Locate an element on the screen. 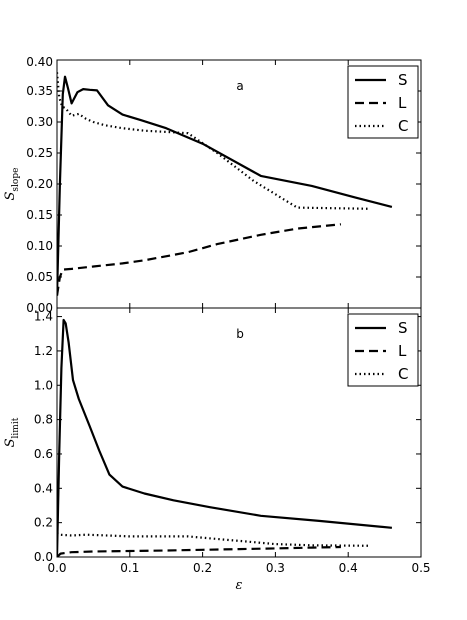 Image resolution: width=467 pixels, height=620 pixels. y-tick-label: 0.25 is located at coordinates (39, 153).